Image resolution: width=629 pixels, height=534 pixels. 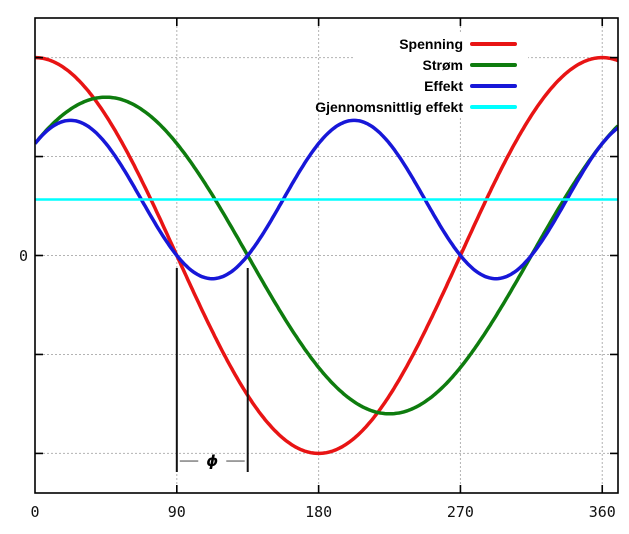 I want to click on legend-swatch-spenning, so click(x=493, y=43).